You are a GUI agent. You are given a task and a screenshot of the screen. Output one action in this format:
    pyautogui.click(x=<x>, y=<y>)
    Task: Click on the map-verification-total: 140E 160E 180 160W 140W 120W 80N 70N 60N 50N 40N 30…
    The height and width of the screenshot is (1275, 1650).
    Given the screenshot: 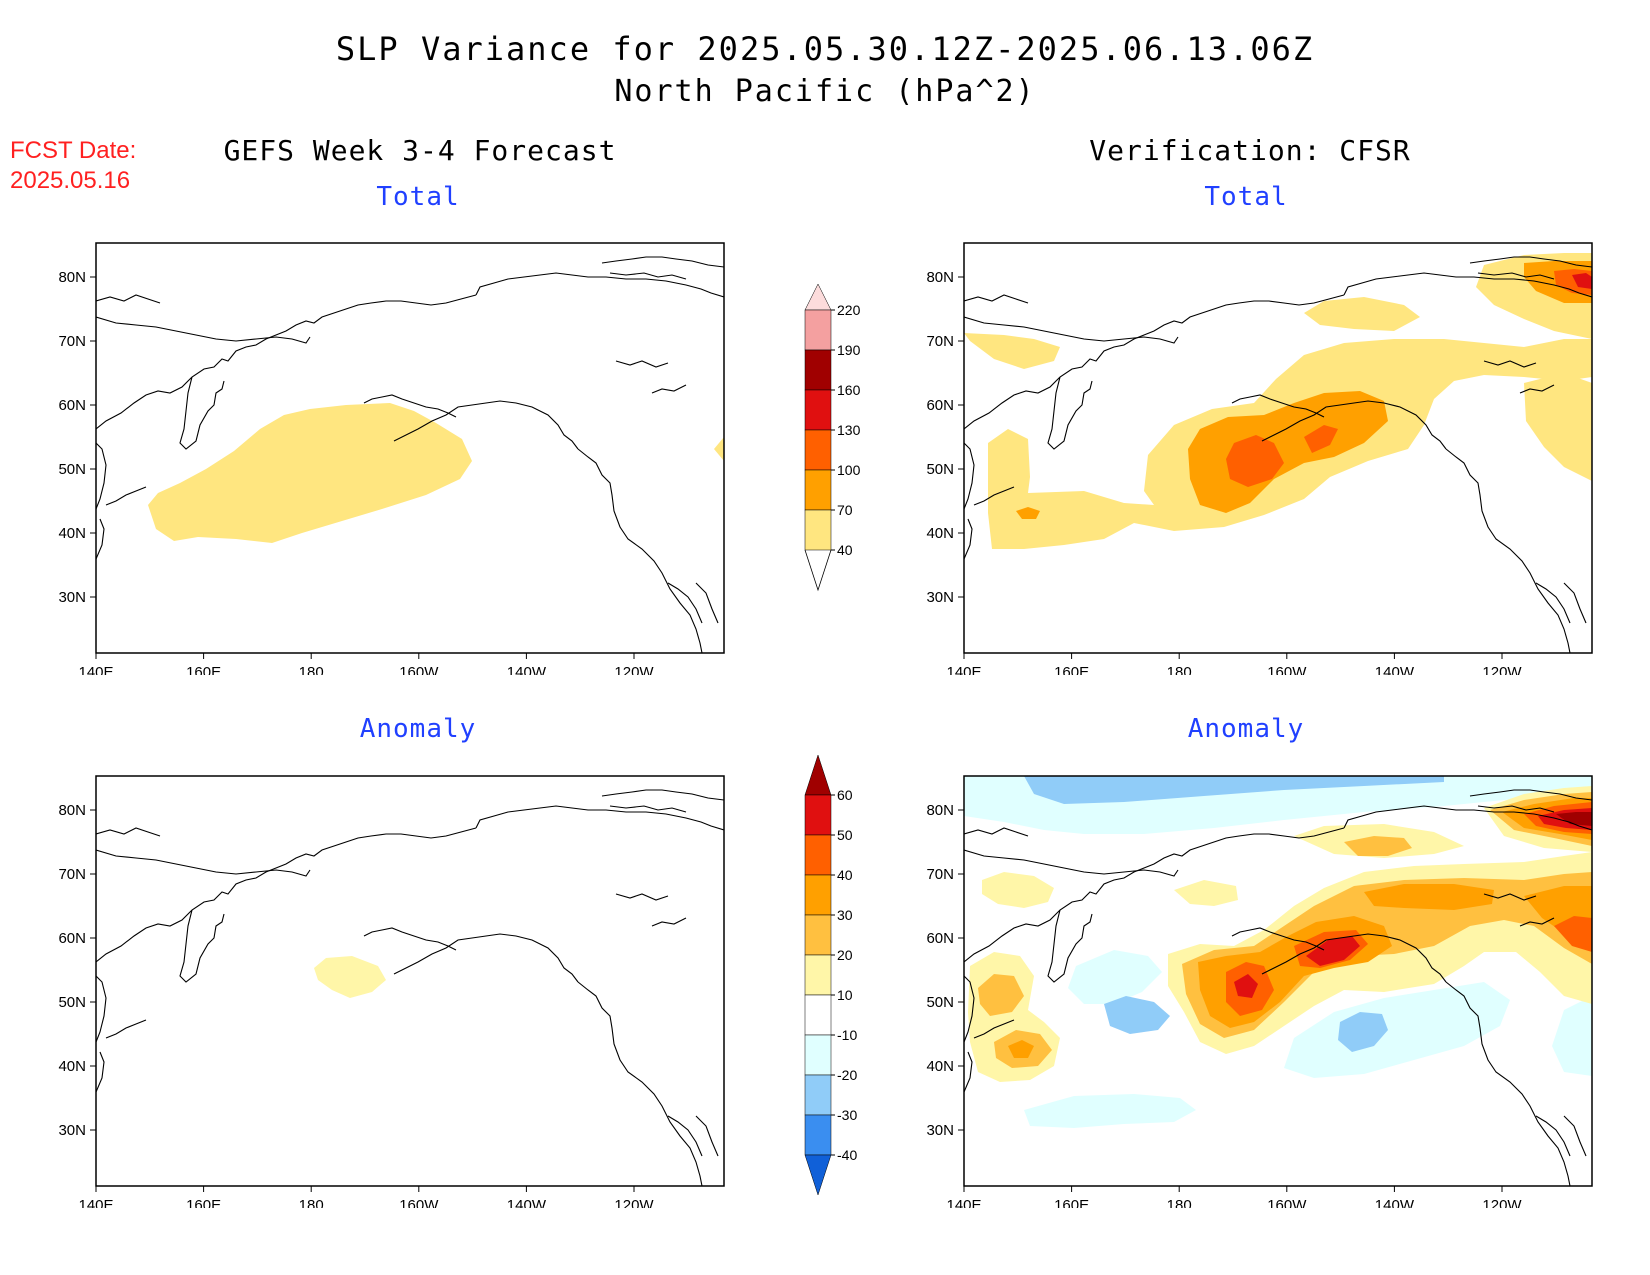 What is the action you would take?
    pyautogui.click(x=1259, y=458)
    